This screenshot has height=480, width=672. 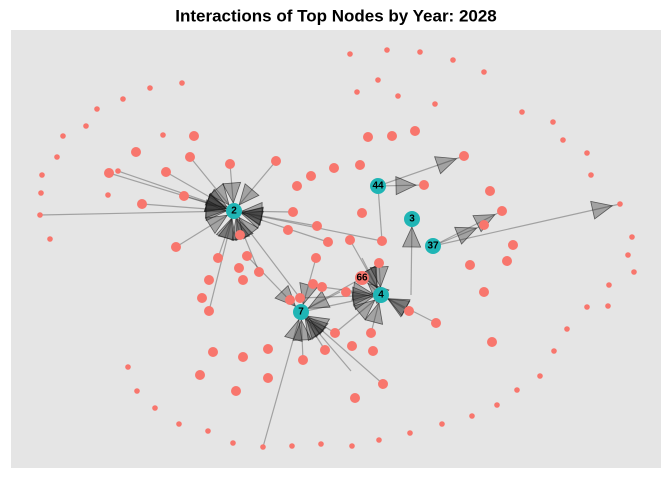 I want to click on node-label: 37, so click(x=433, y=246).